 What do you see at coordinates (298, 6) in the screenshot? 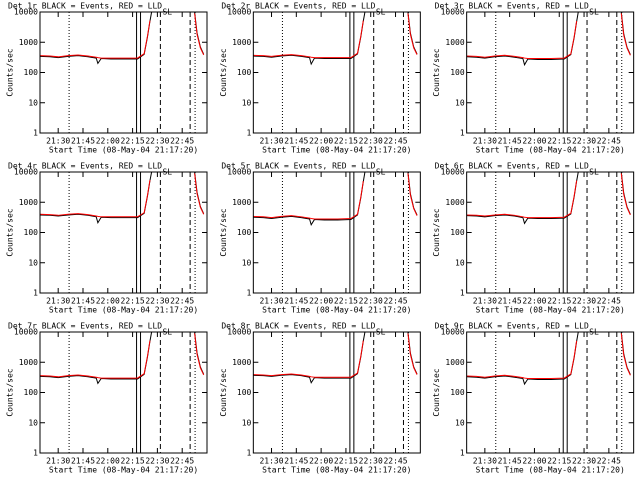
I see `panel-title: Det 2r BLACK = Events, RED = LLD` at bounding box center [298, 6].